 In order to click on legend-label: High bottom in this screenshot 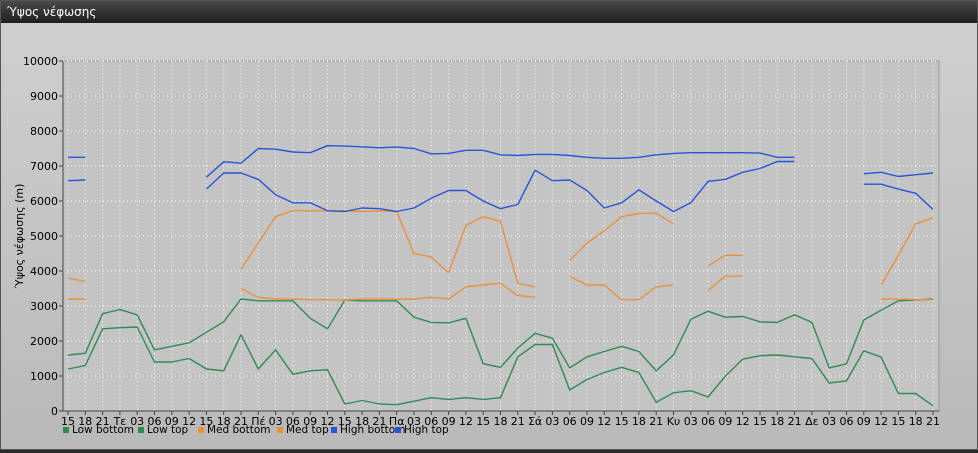, I will do `click(372, 430)`.